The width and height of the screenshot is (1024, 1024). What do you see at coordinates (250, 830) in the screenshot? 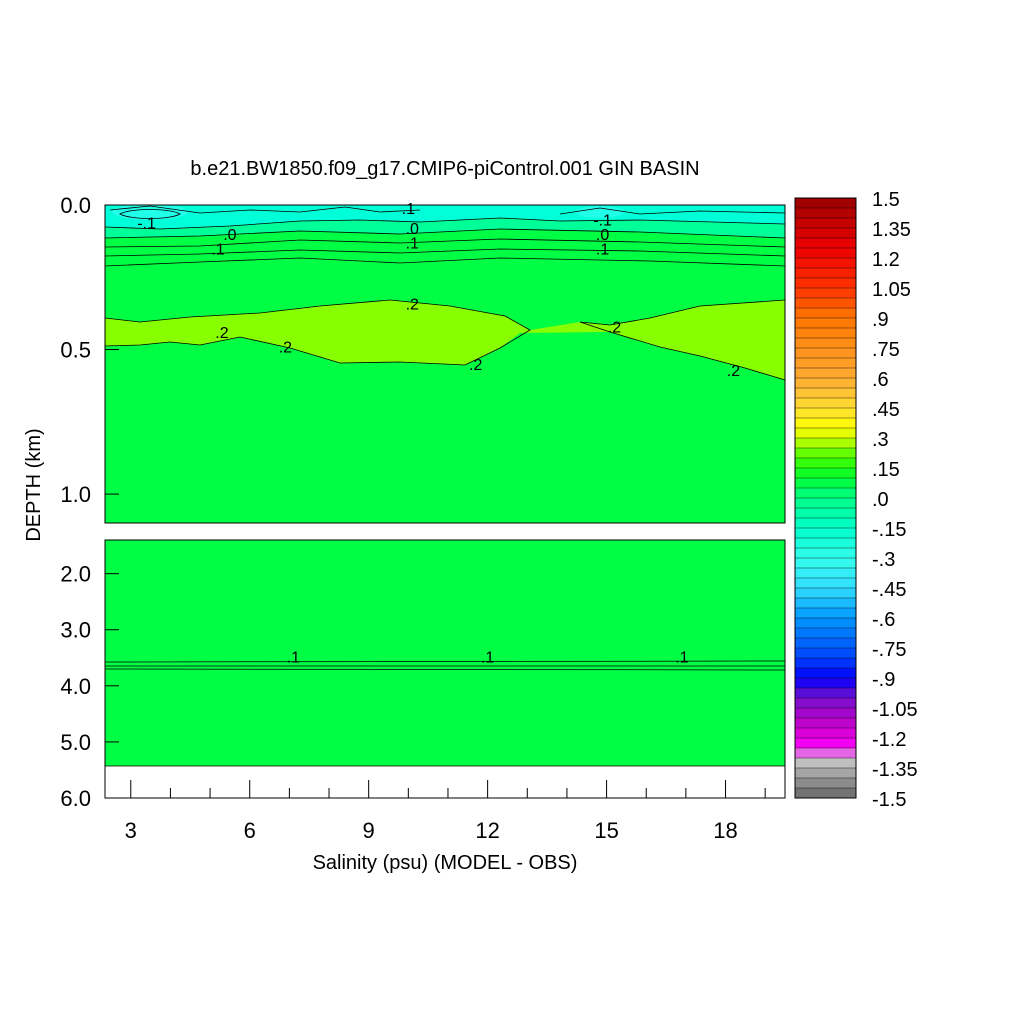
I see `x-tick-label: 6` at bounding box center [250, 830].